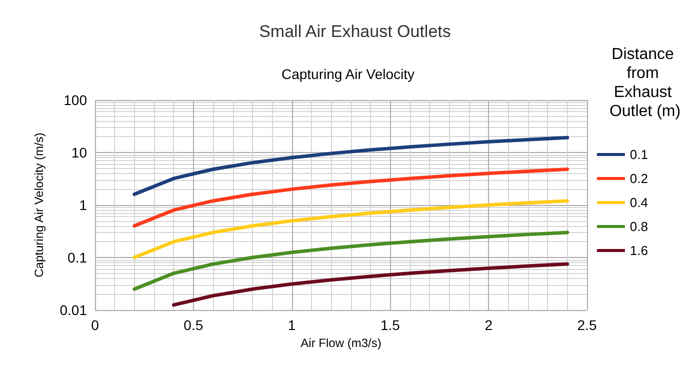 This screenshot has width=687, height=386. What do you see at coordinates (341, 343) in the screenshot?
I see `x-axis-title: Air Flow (m3/s)` at bounding box center [341, 343].